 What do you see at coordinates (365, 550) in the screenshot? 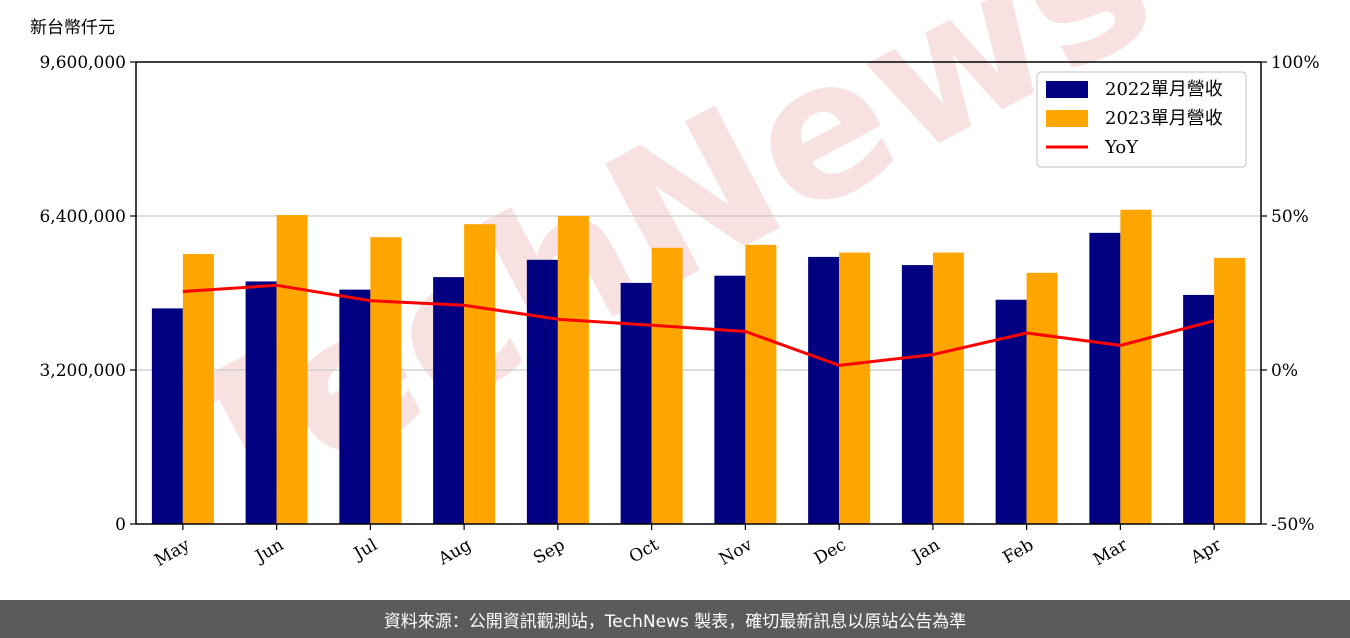
I see `x-tick-label-jul: Jul` at bounding box center [365, 550].